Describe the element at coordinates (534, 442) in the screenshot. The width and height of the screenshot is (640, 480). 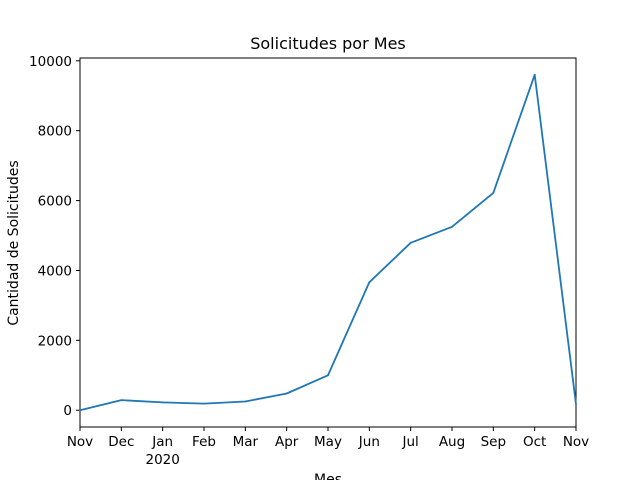
I see `x-tick-label: Oct` at that location.